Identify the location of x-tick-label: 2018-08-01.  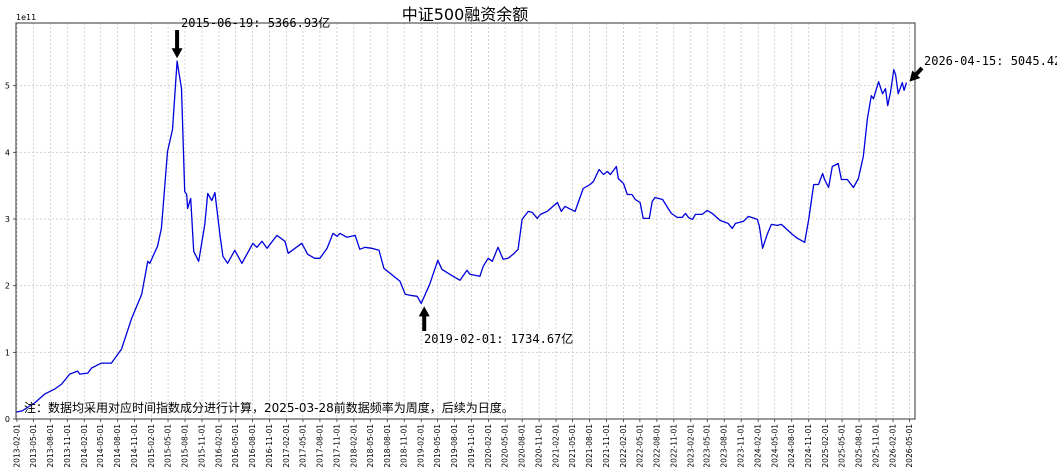
(387, 446).